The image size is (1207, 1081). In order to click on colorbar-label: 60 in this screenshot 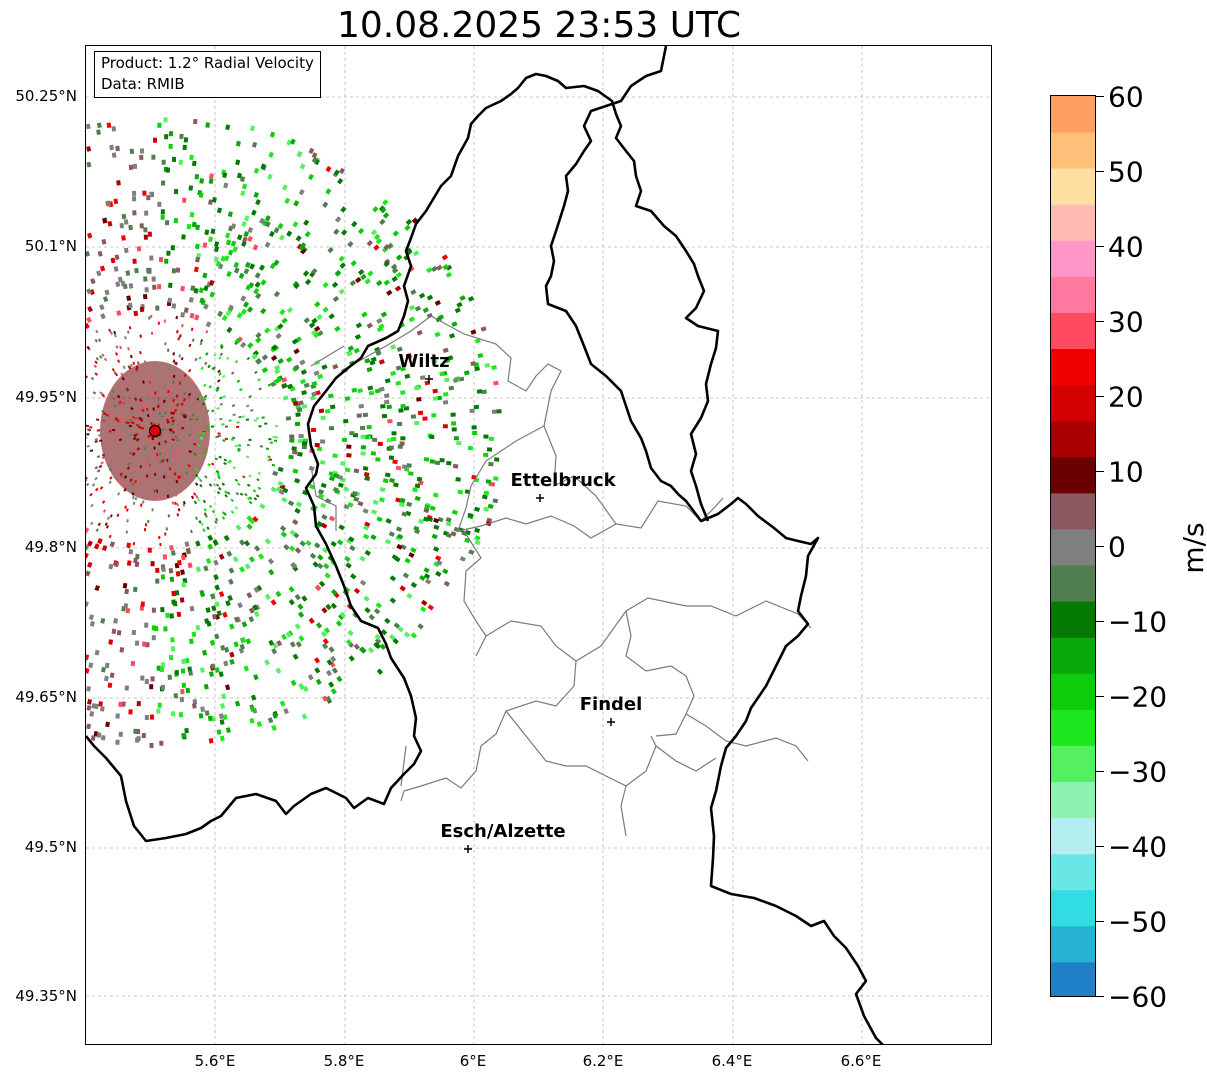, I will do `click(1126, 97)`.